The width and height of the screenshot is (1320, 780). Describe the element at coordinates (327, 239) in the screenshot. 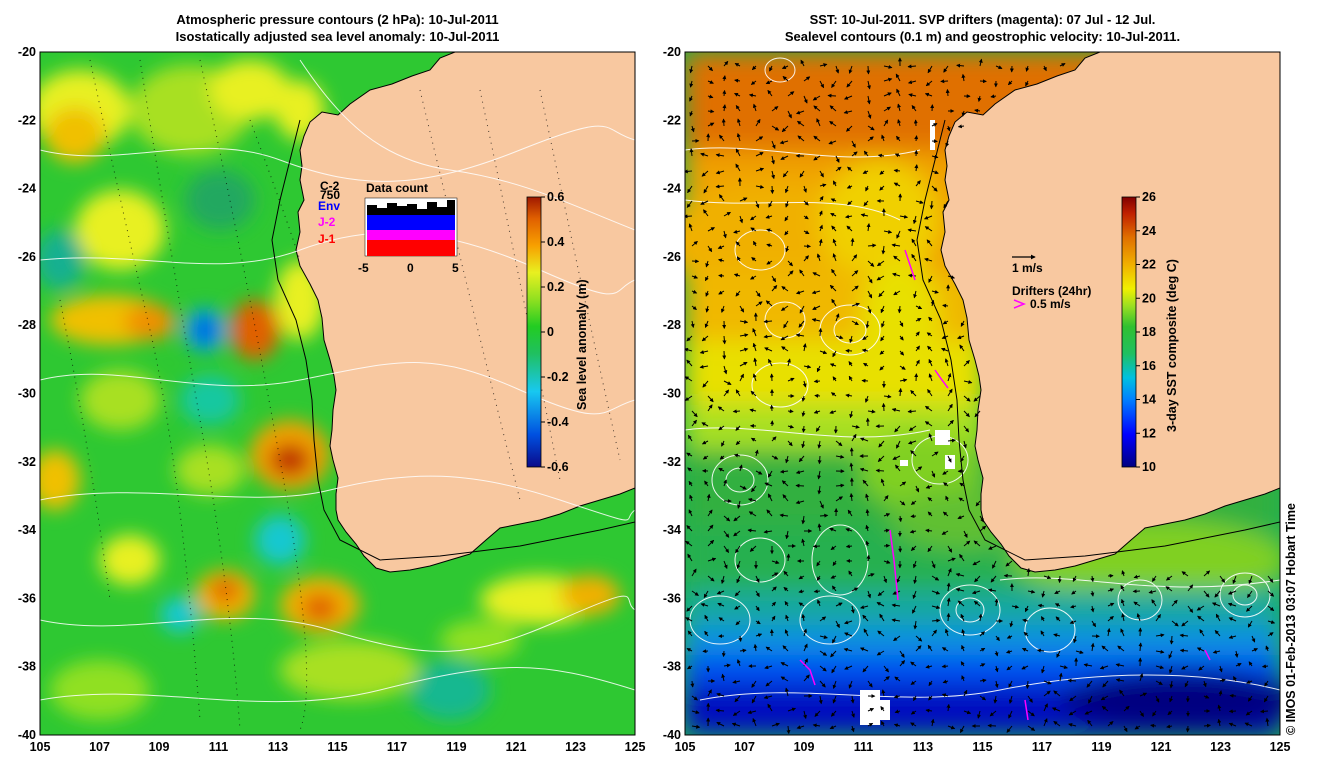

I see `legend-j1: J-1` at that location.